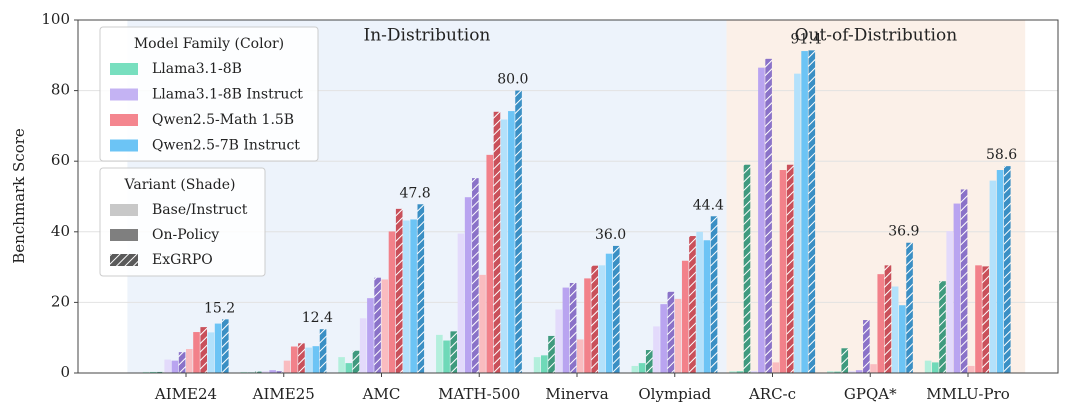 The image size is (1080, 419). I want to click on legend-title: Variant (Shade), so click(180, 185).